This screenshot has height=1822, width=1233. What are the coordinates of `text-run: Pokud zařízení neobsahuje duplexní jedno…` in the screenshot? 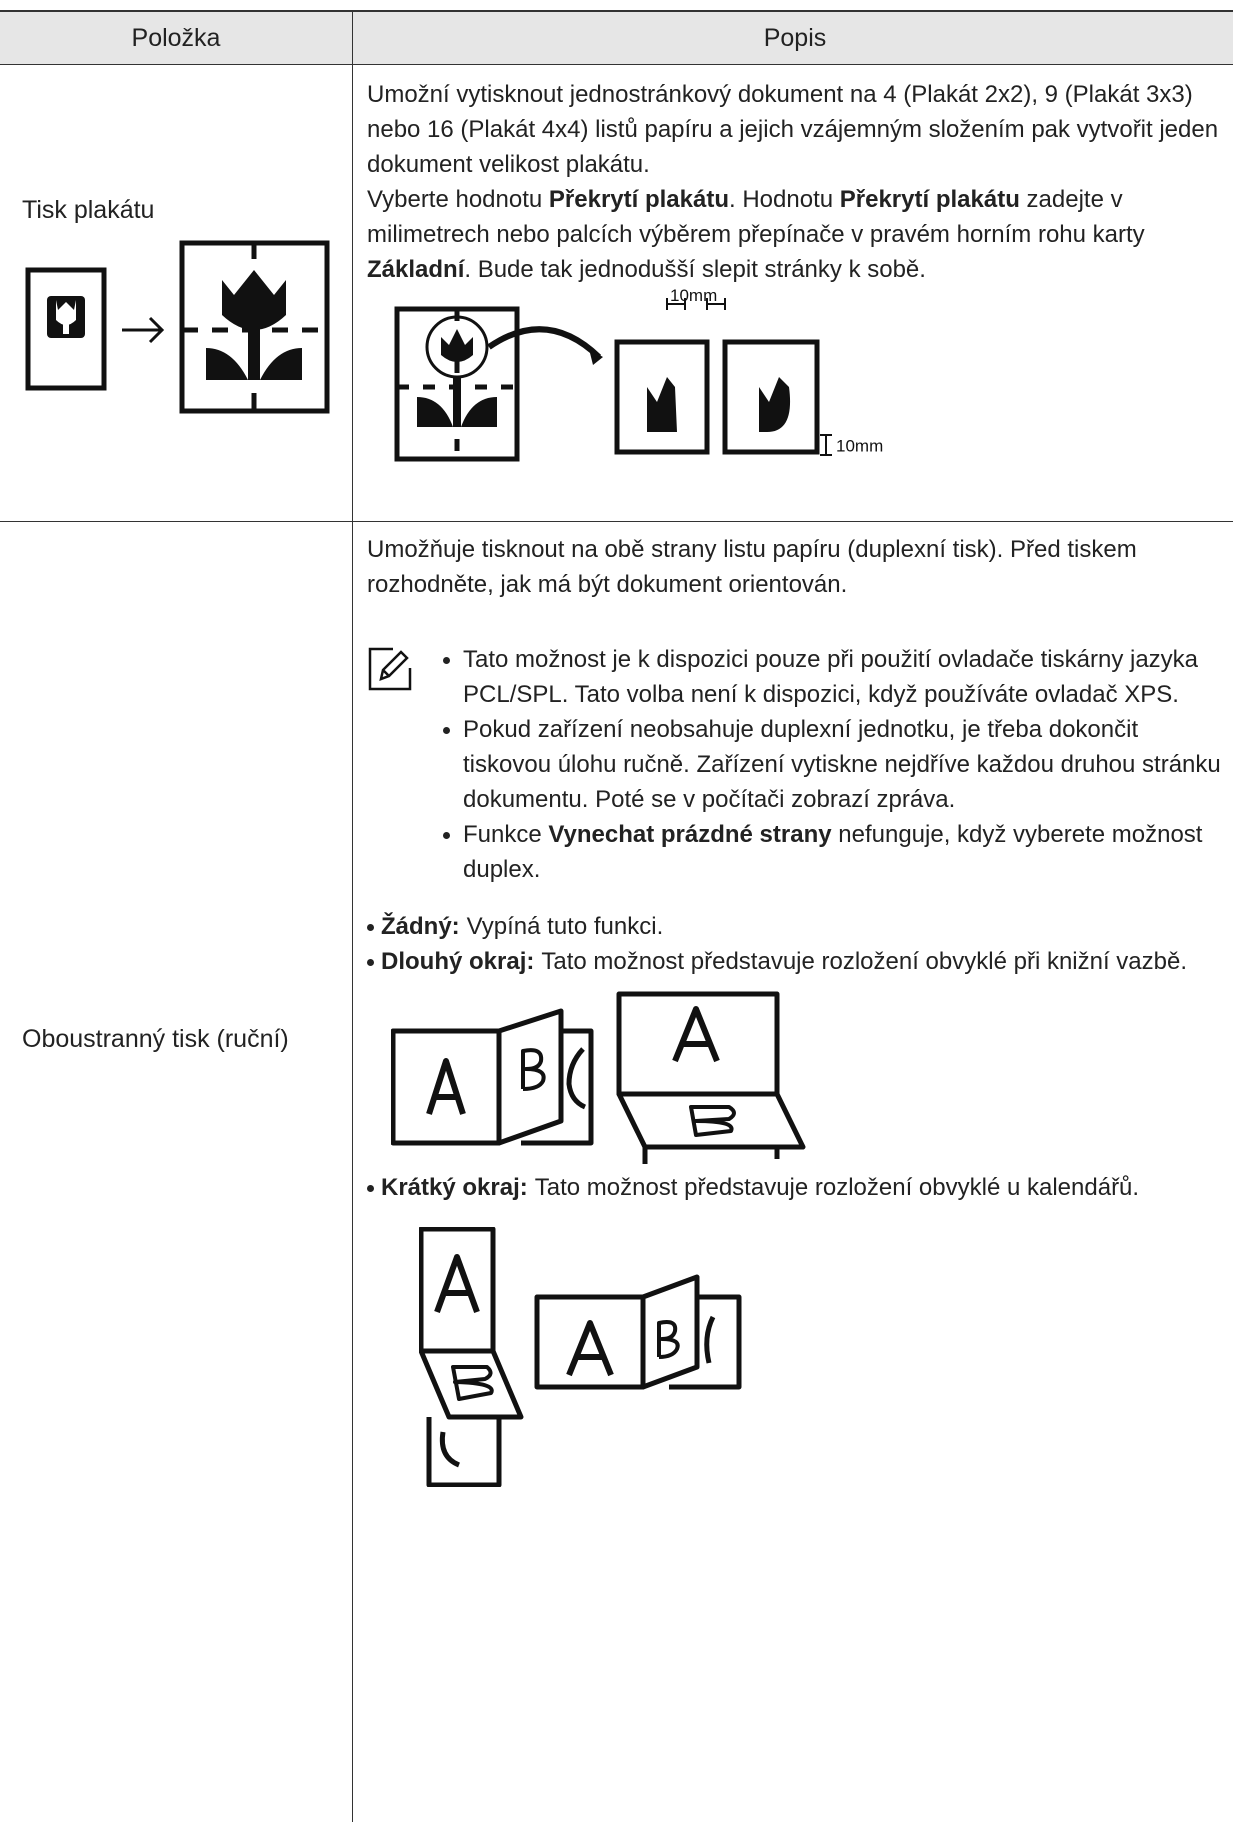 It's located at (842, 764).